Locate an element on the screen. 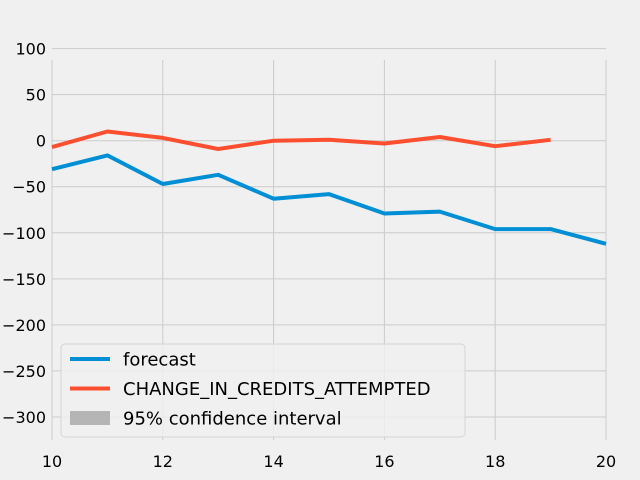 This screenshot has height=480, width=640. x-axis-ticks: 10 12 14 16 18 20 is located at coordinates (329, 461).